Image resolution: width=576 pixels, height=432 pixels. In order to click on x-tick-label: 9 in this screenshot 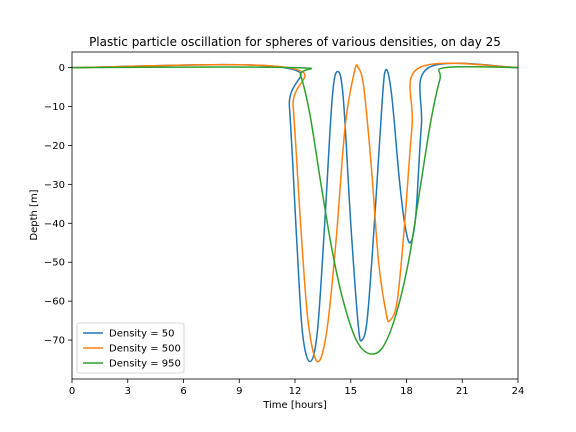, I will do `click(239, 391)`.